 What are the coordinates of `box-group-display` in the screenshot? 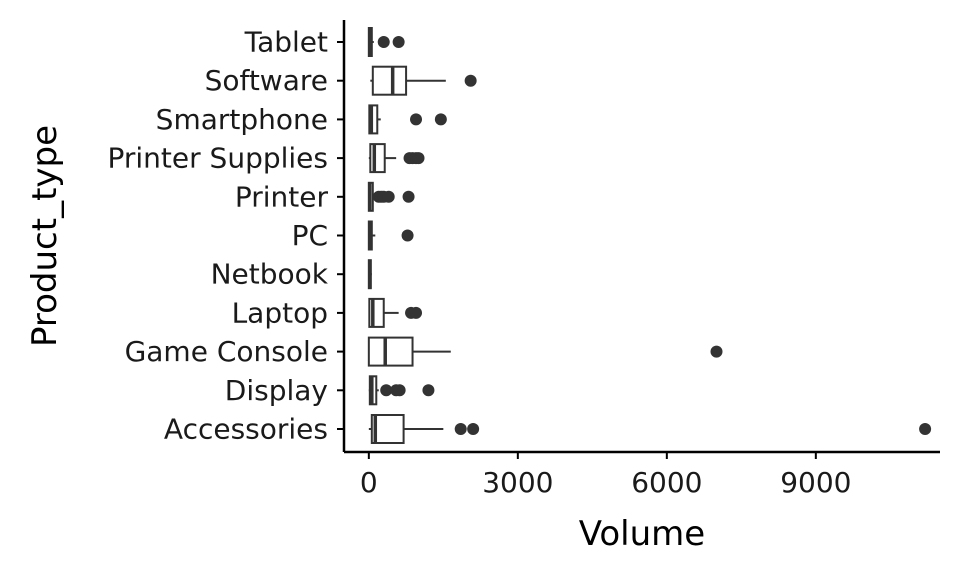 It's located at (401, 390).